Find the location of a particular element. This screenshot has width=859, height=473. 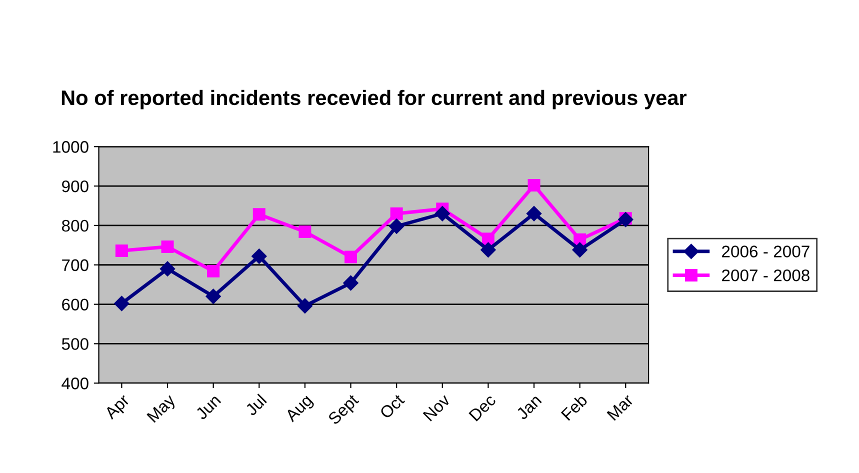

y-tick-label: 700 is located at coordinates (75, 265).